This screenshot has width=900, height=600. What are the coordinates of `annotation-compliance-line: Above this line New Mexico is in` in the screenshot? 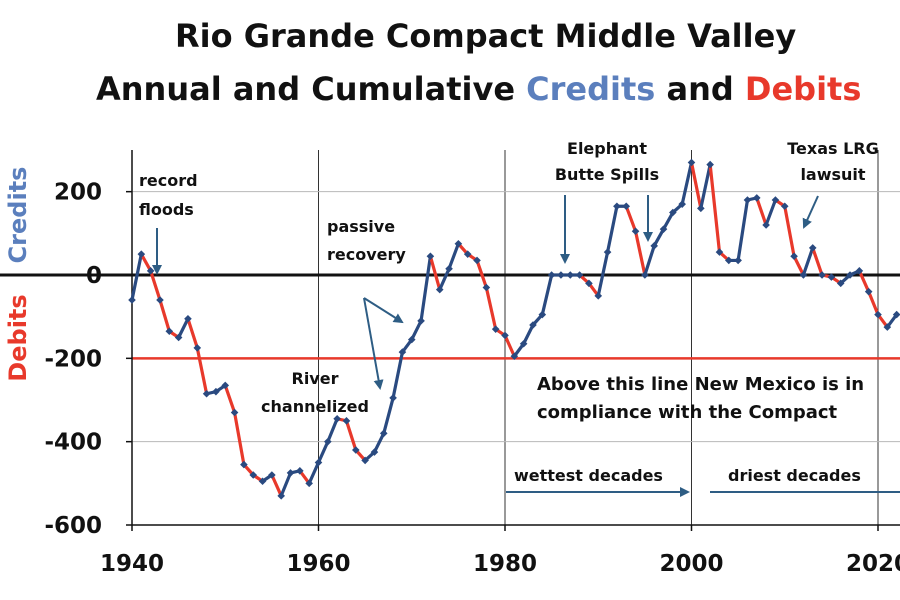 It's located at (700, 384).